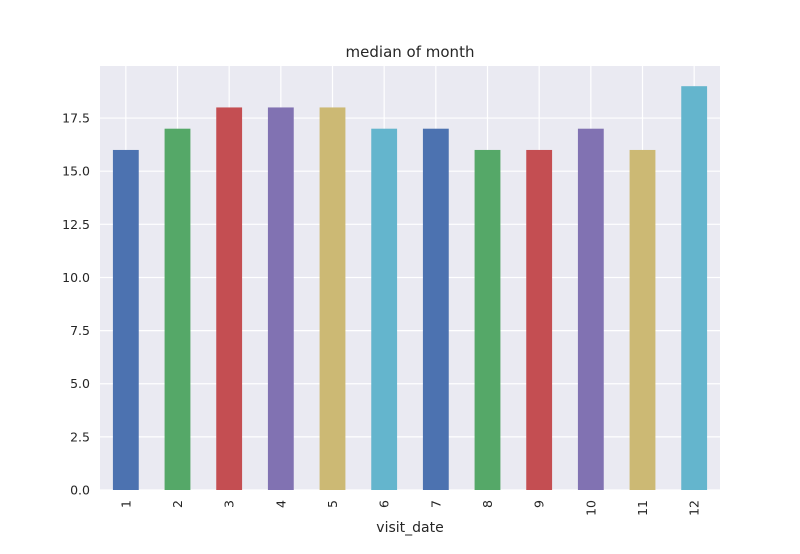  I want to click on x-axis-label: visit_date, so click(409, 528).